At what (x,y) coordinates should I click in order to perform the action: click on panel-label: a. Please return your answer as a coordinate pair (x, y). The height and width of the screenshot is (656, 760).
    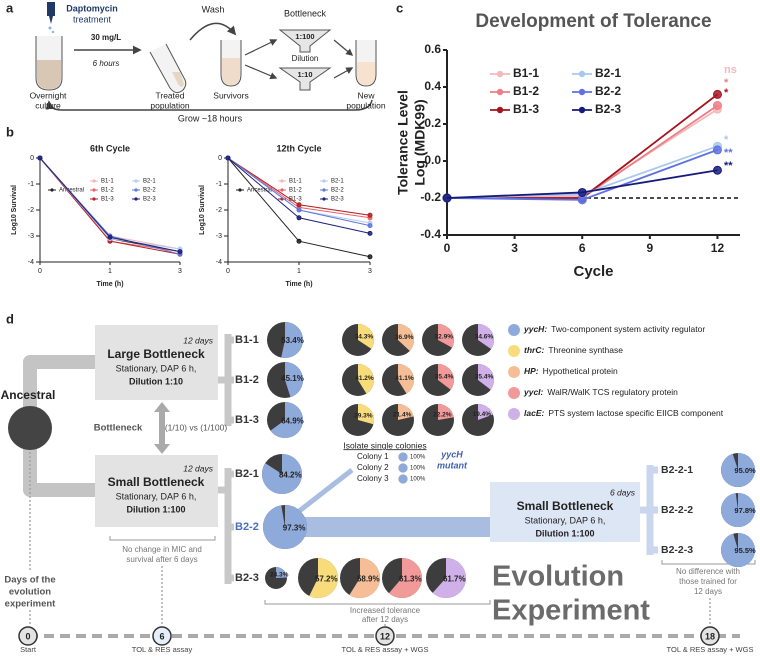
    Looking at the image, I should click on (10, 7).